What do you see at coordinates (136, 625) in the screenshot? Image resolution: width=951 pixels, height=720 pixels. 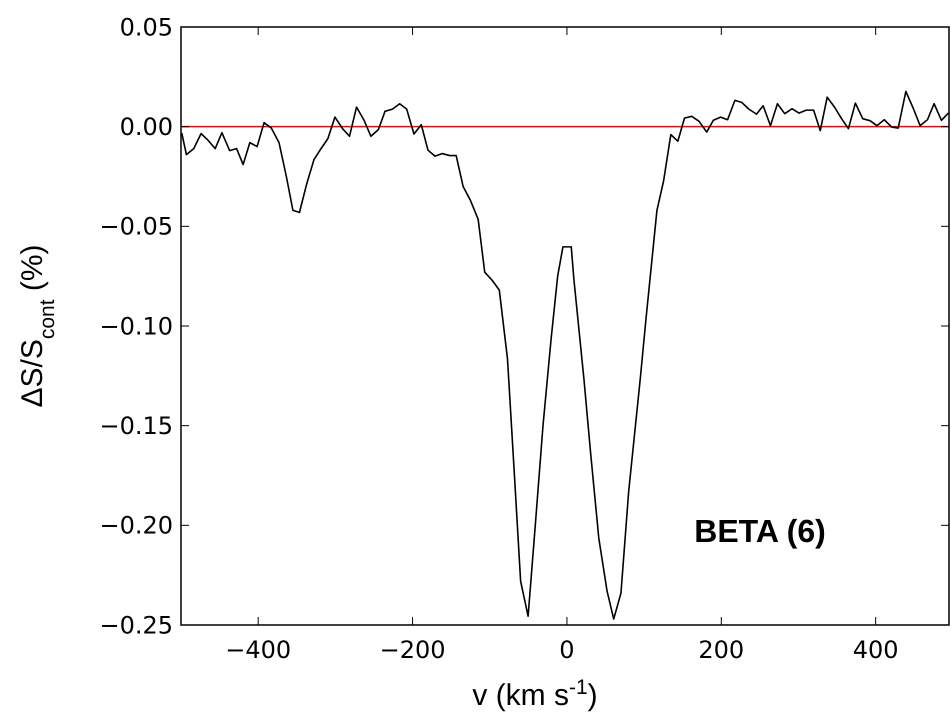 I see `y-tick-label: −0.25` at bounding box center [136, 625].